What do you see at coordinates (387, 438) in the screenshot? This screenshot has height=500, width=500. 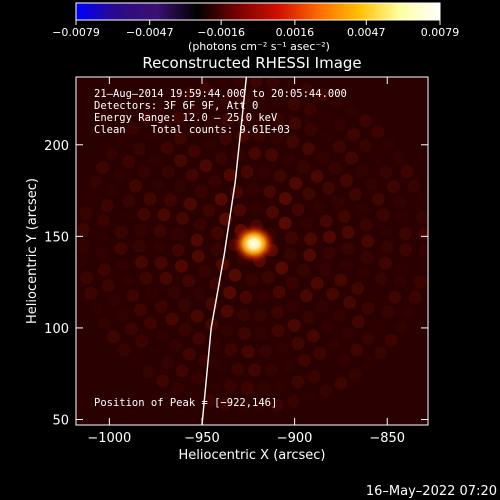 I see `x-tick-label: −850` at bounding box center [387, 438].